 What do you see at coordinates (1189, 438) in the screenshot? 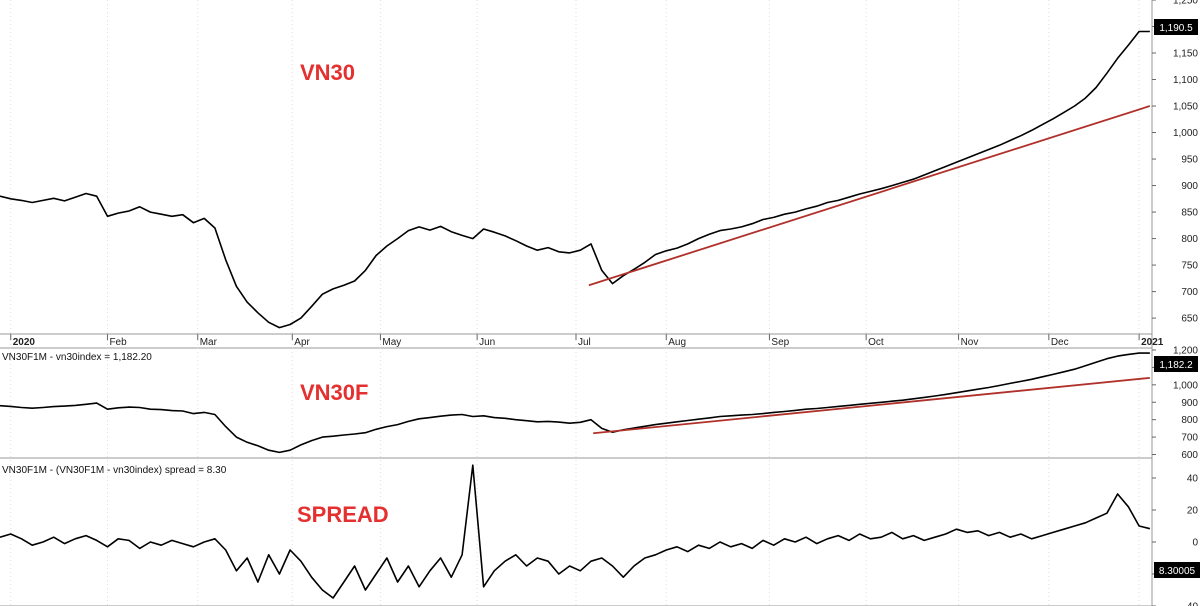
I see `middle-y-tick-label: 700` at bounding box center [1189, 438].